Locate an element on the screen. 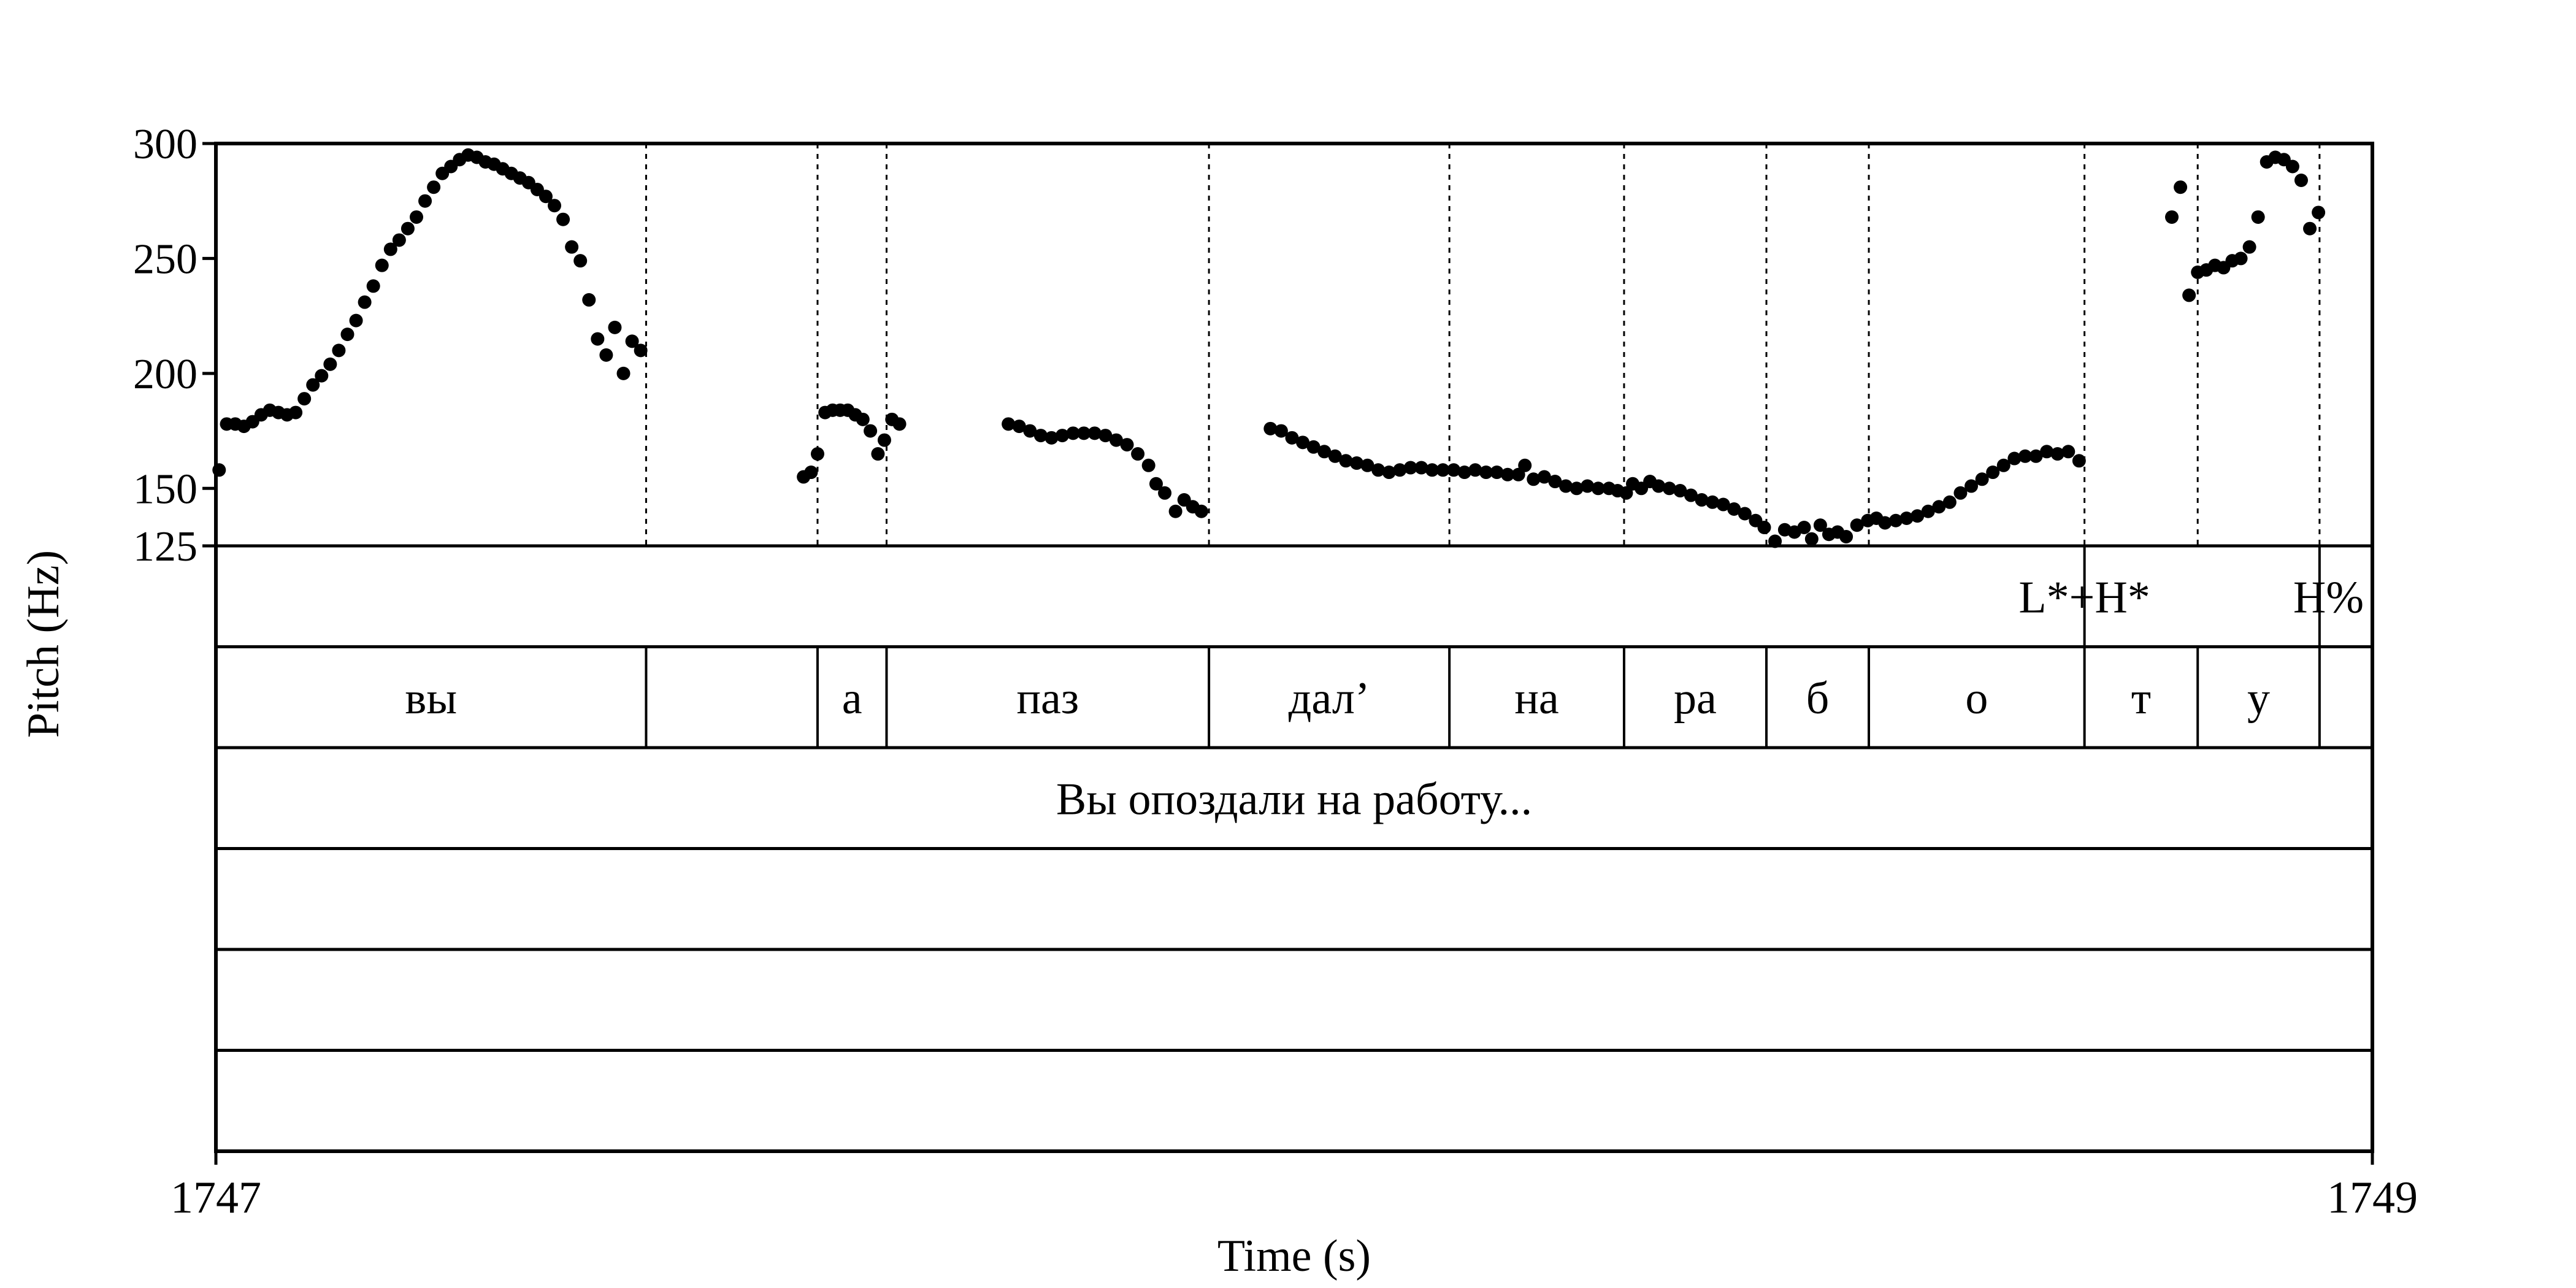  x-tick-label: 1747 is located at coordinates (216, 1198).